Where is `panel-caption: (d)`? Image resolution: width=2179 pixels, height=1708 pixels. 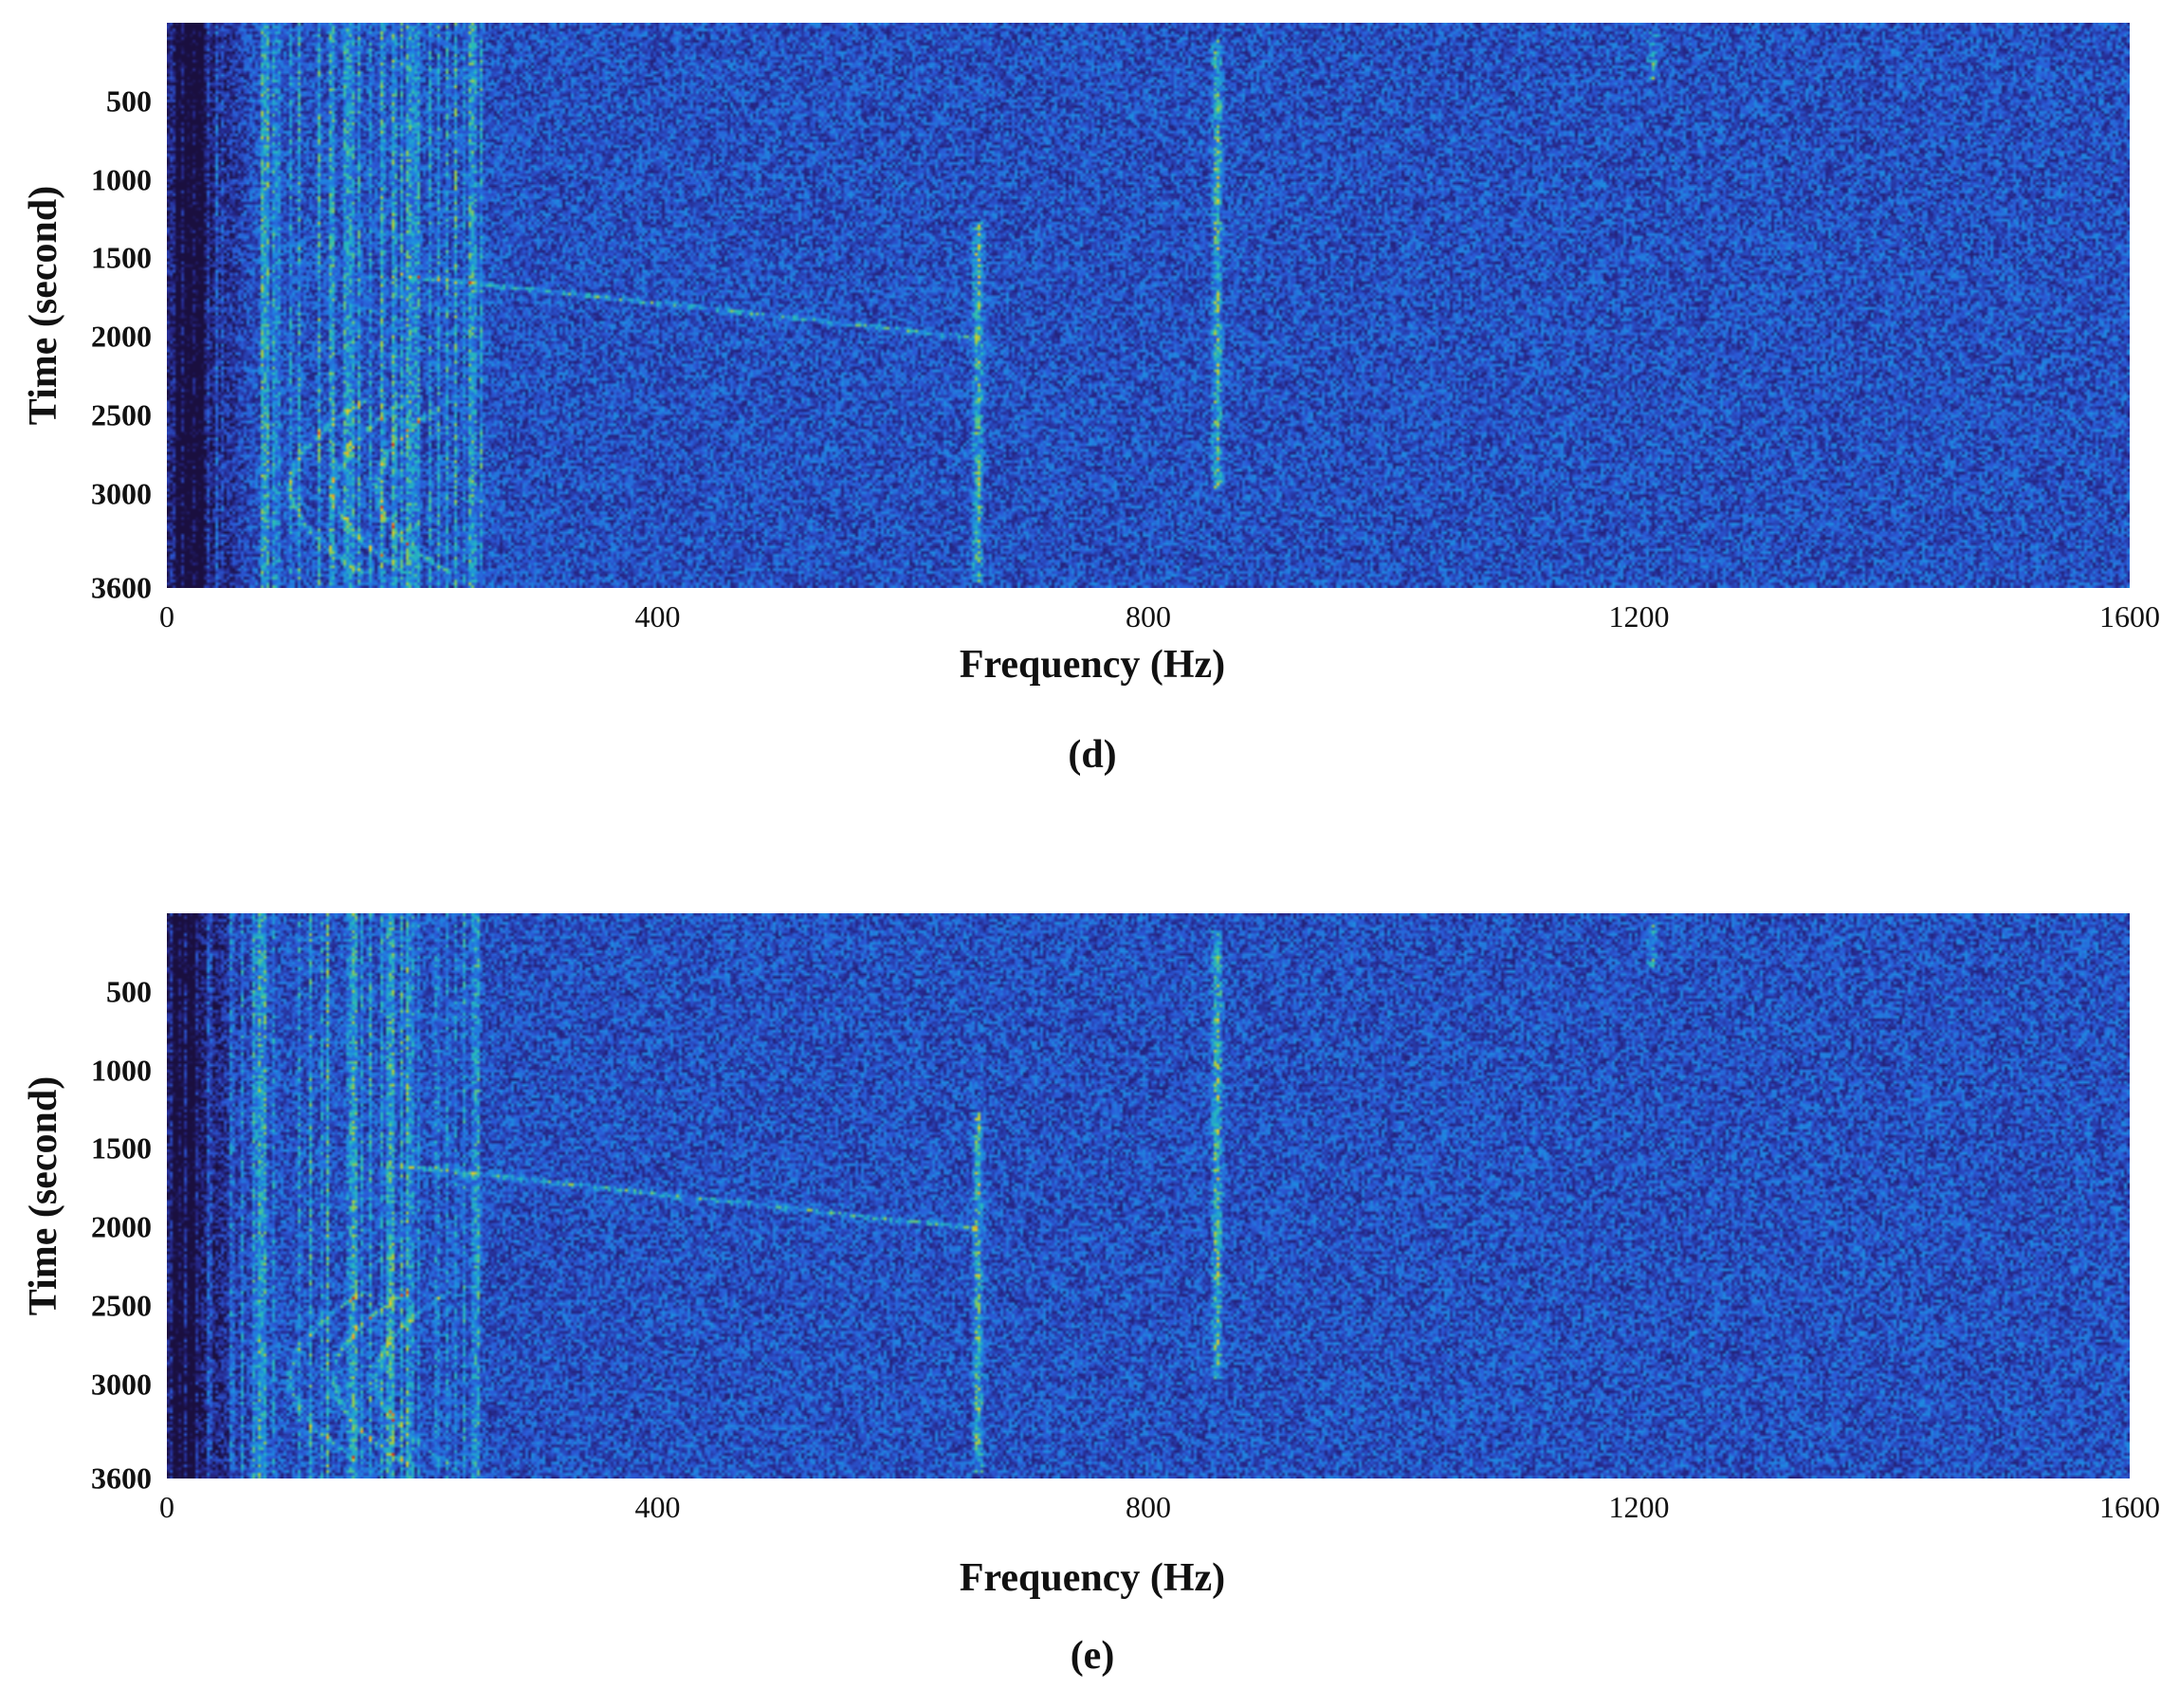
panel-caption: (d) is located at coordinates (1092, 755).